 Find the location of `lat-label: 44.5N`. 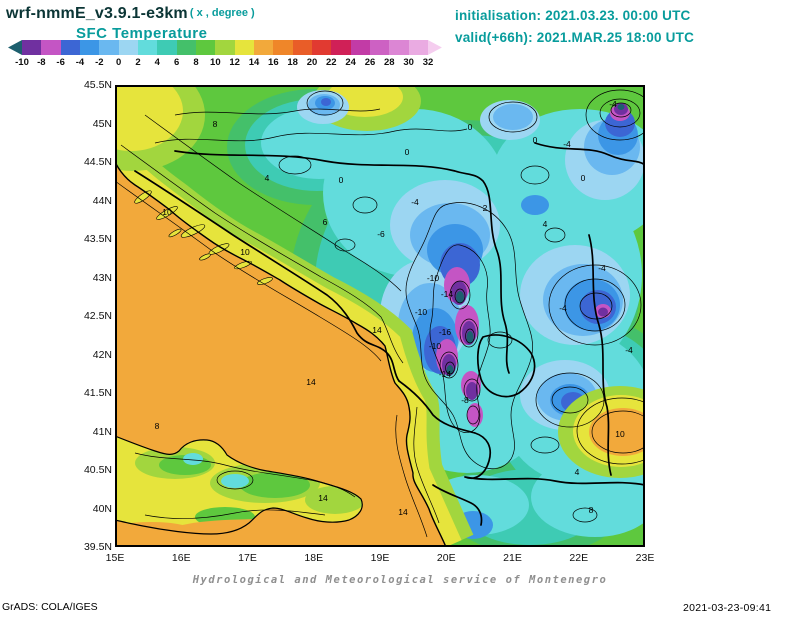

lat-label: 44.5N is located at coordinates (97, 162).